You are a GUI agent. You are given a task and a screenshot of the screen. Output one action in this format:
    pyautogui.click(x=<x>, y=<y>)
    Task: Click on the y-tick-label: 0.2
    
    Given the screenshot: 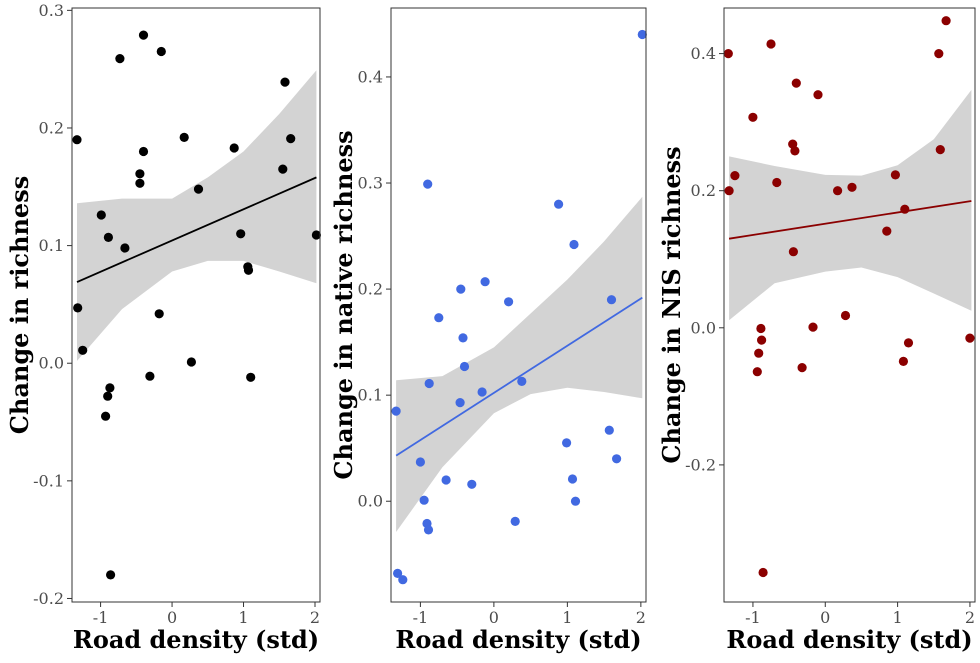 What is the action you would take?
    pyautogui.click(x=51, y=127)
    